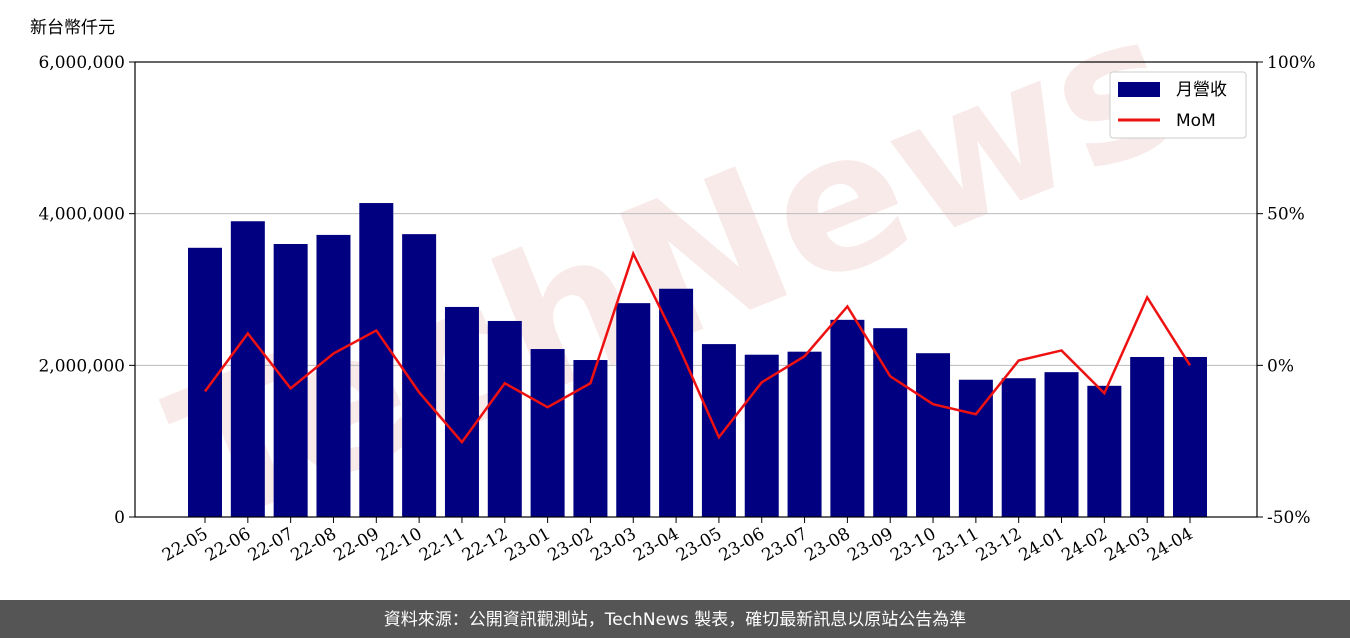  Describe the element at coordinates (570, 545) in the screenshot. I see `x-tick-label: 23-02` at that location.